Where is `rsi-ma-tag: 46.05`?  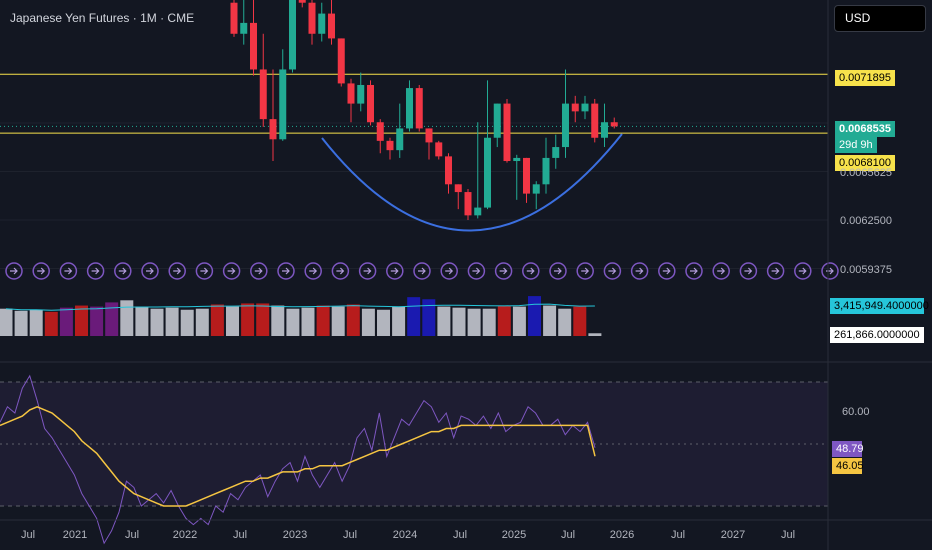 rsi-ma-tag: 46.05 is located at coordinates (848, 466).